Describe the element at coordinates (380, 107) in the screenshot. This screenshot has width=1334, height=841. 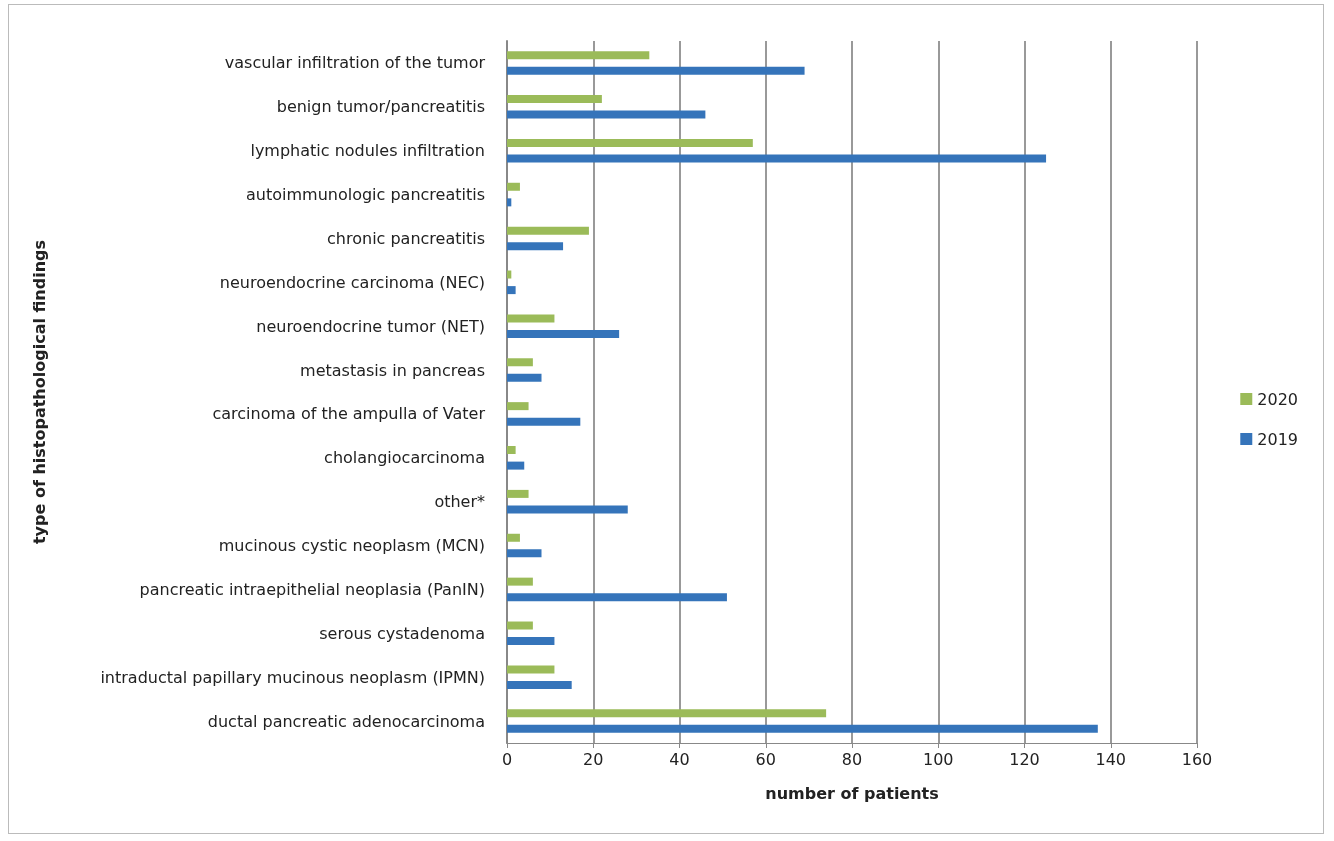
I see `y-tick-label: benign tumor/pancreatitis` at that location.